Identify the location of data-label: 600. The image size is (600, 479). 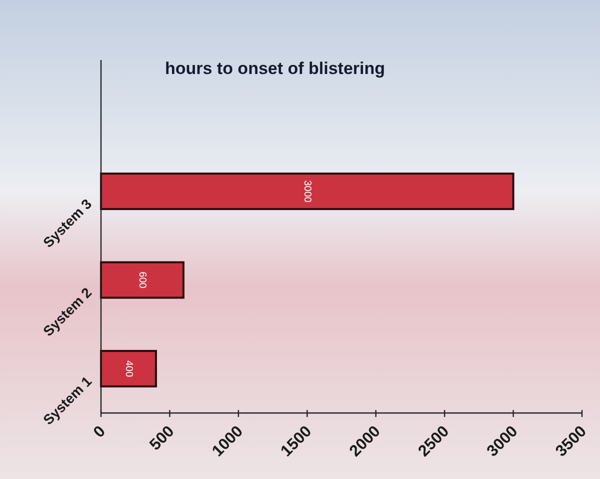
(142, 280).